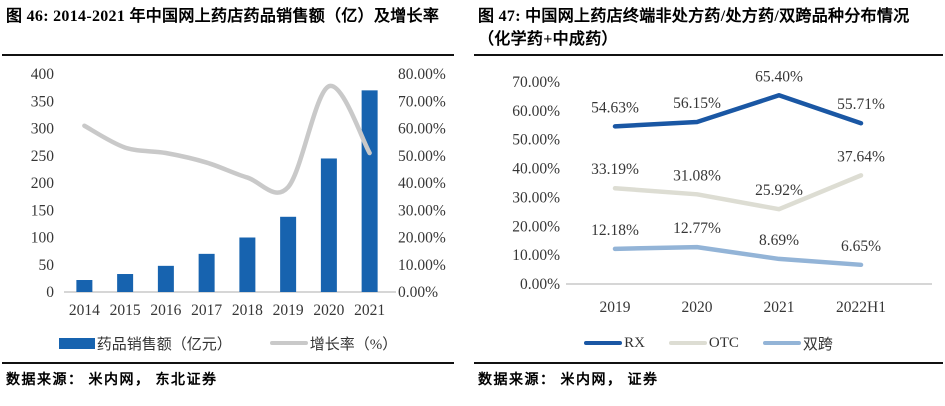 This screenshot has height=406, width=945. I want to click on svg-text: 65.40%, so click(779, 76).